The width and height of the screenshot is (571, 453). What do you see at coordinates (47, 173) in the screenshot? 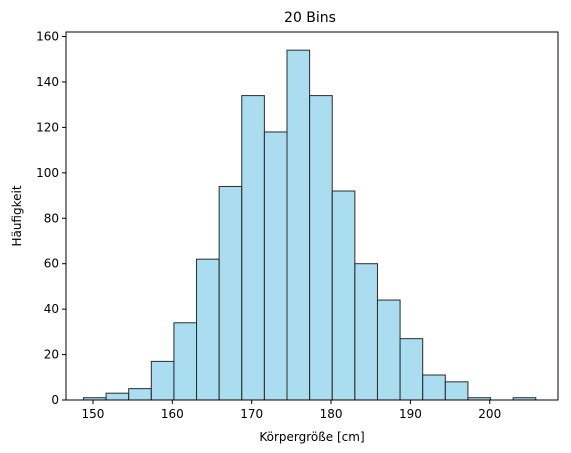
I see `y-tick-label: 100` at bounding box center [47, 173].